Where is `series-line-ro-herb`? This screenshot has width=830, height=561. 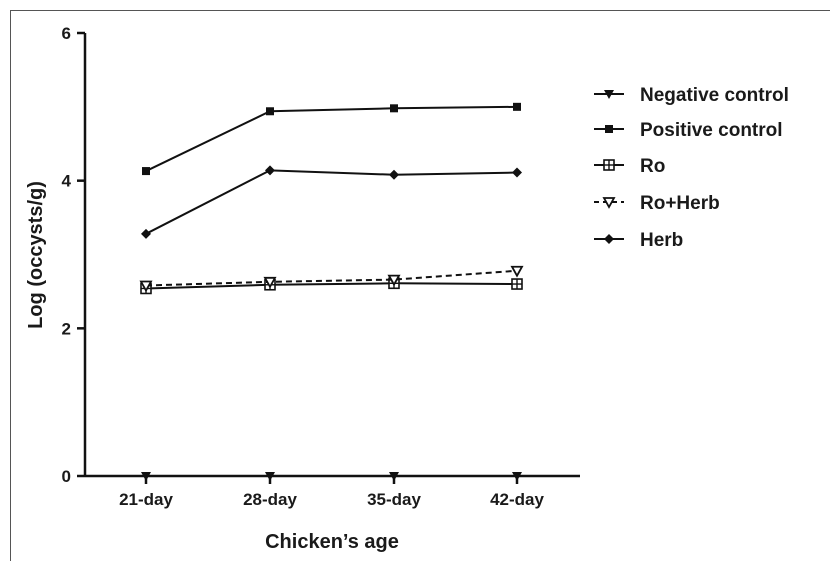
series-line-ro-herb is located at coordinates (331, 278).